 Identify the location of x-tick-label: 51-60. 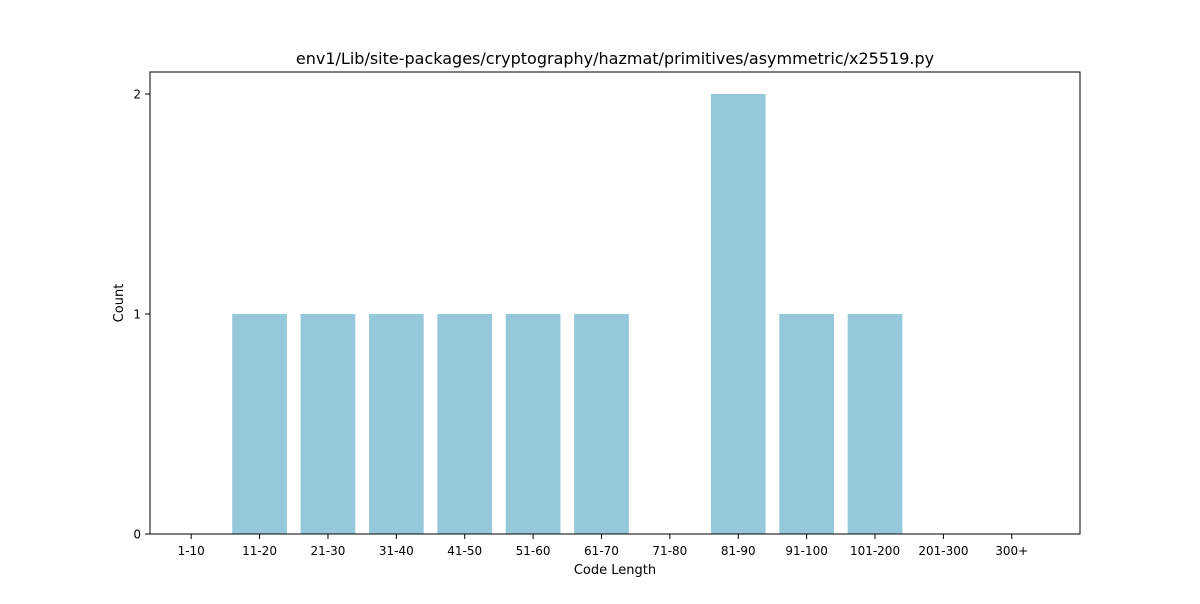
(533, 551).